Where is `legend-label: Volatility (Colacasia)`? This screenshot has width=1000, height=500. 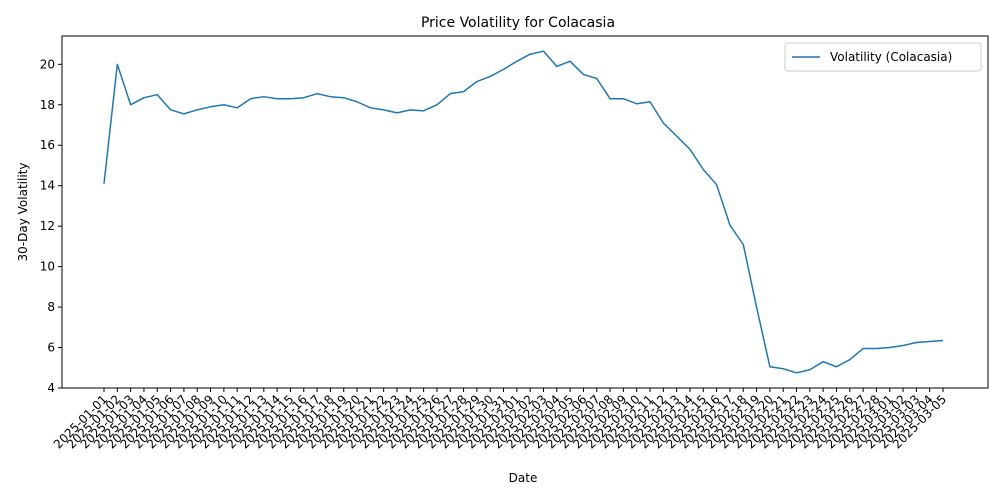 legend-label: Volatility (Colacasia) is located at coordinates (891, 57).